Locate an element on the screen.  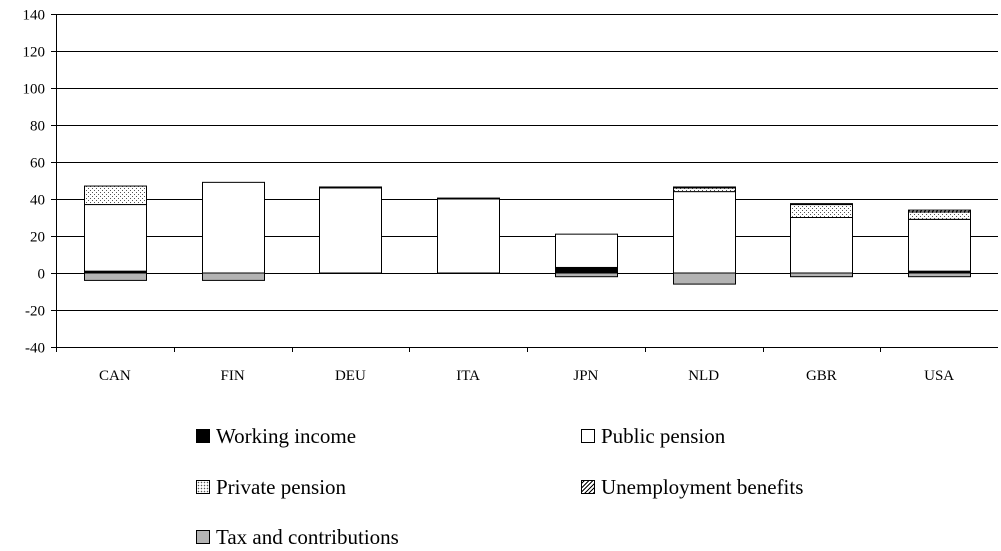
legend-swatch-private-pension is located at coordinates (203, 487).